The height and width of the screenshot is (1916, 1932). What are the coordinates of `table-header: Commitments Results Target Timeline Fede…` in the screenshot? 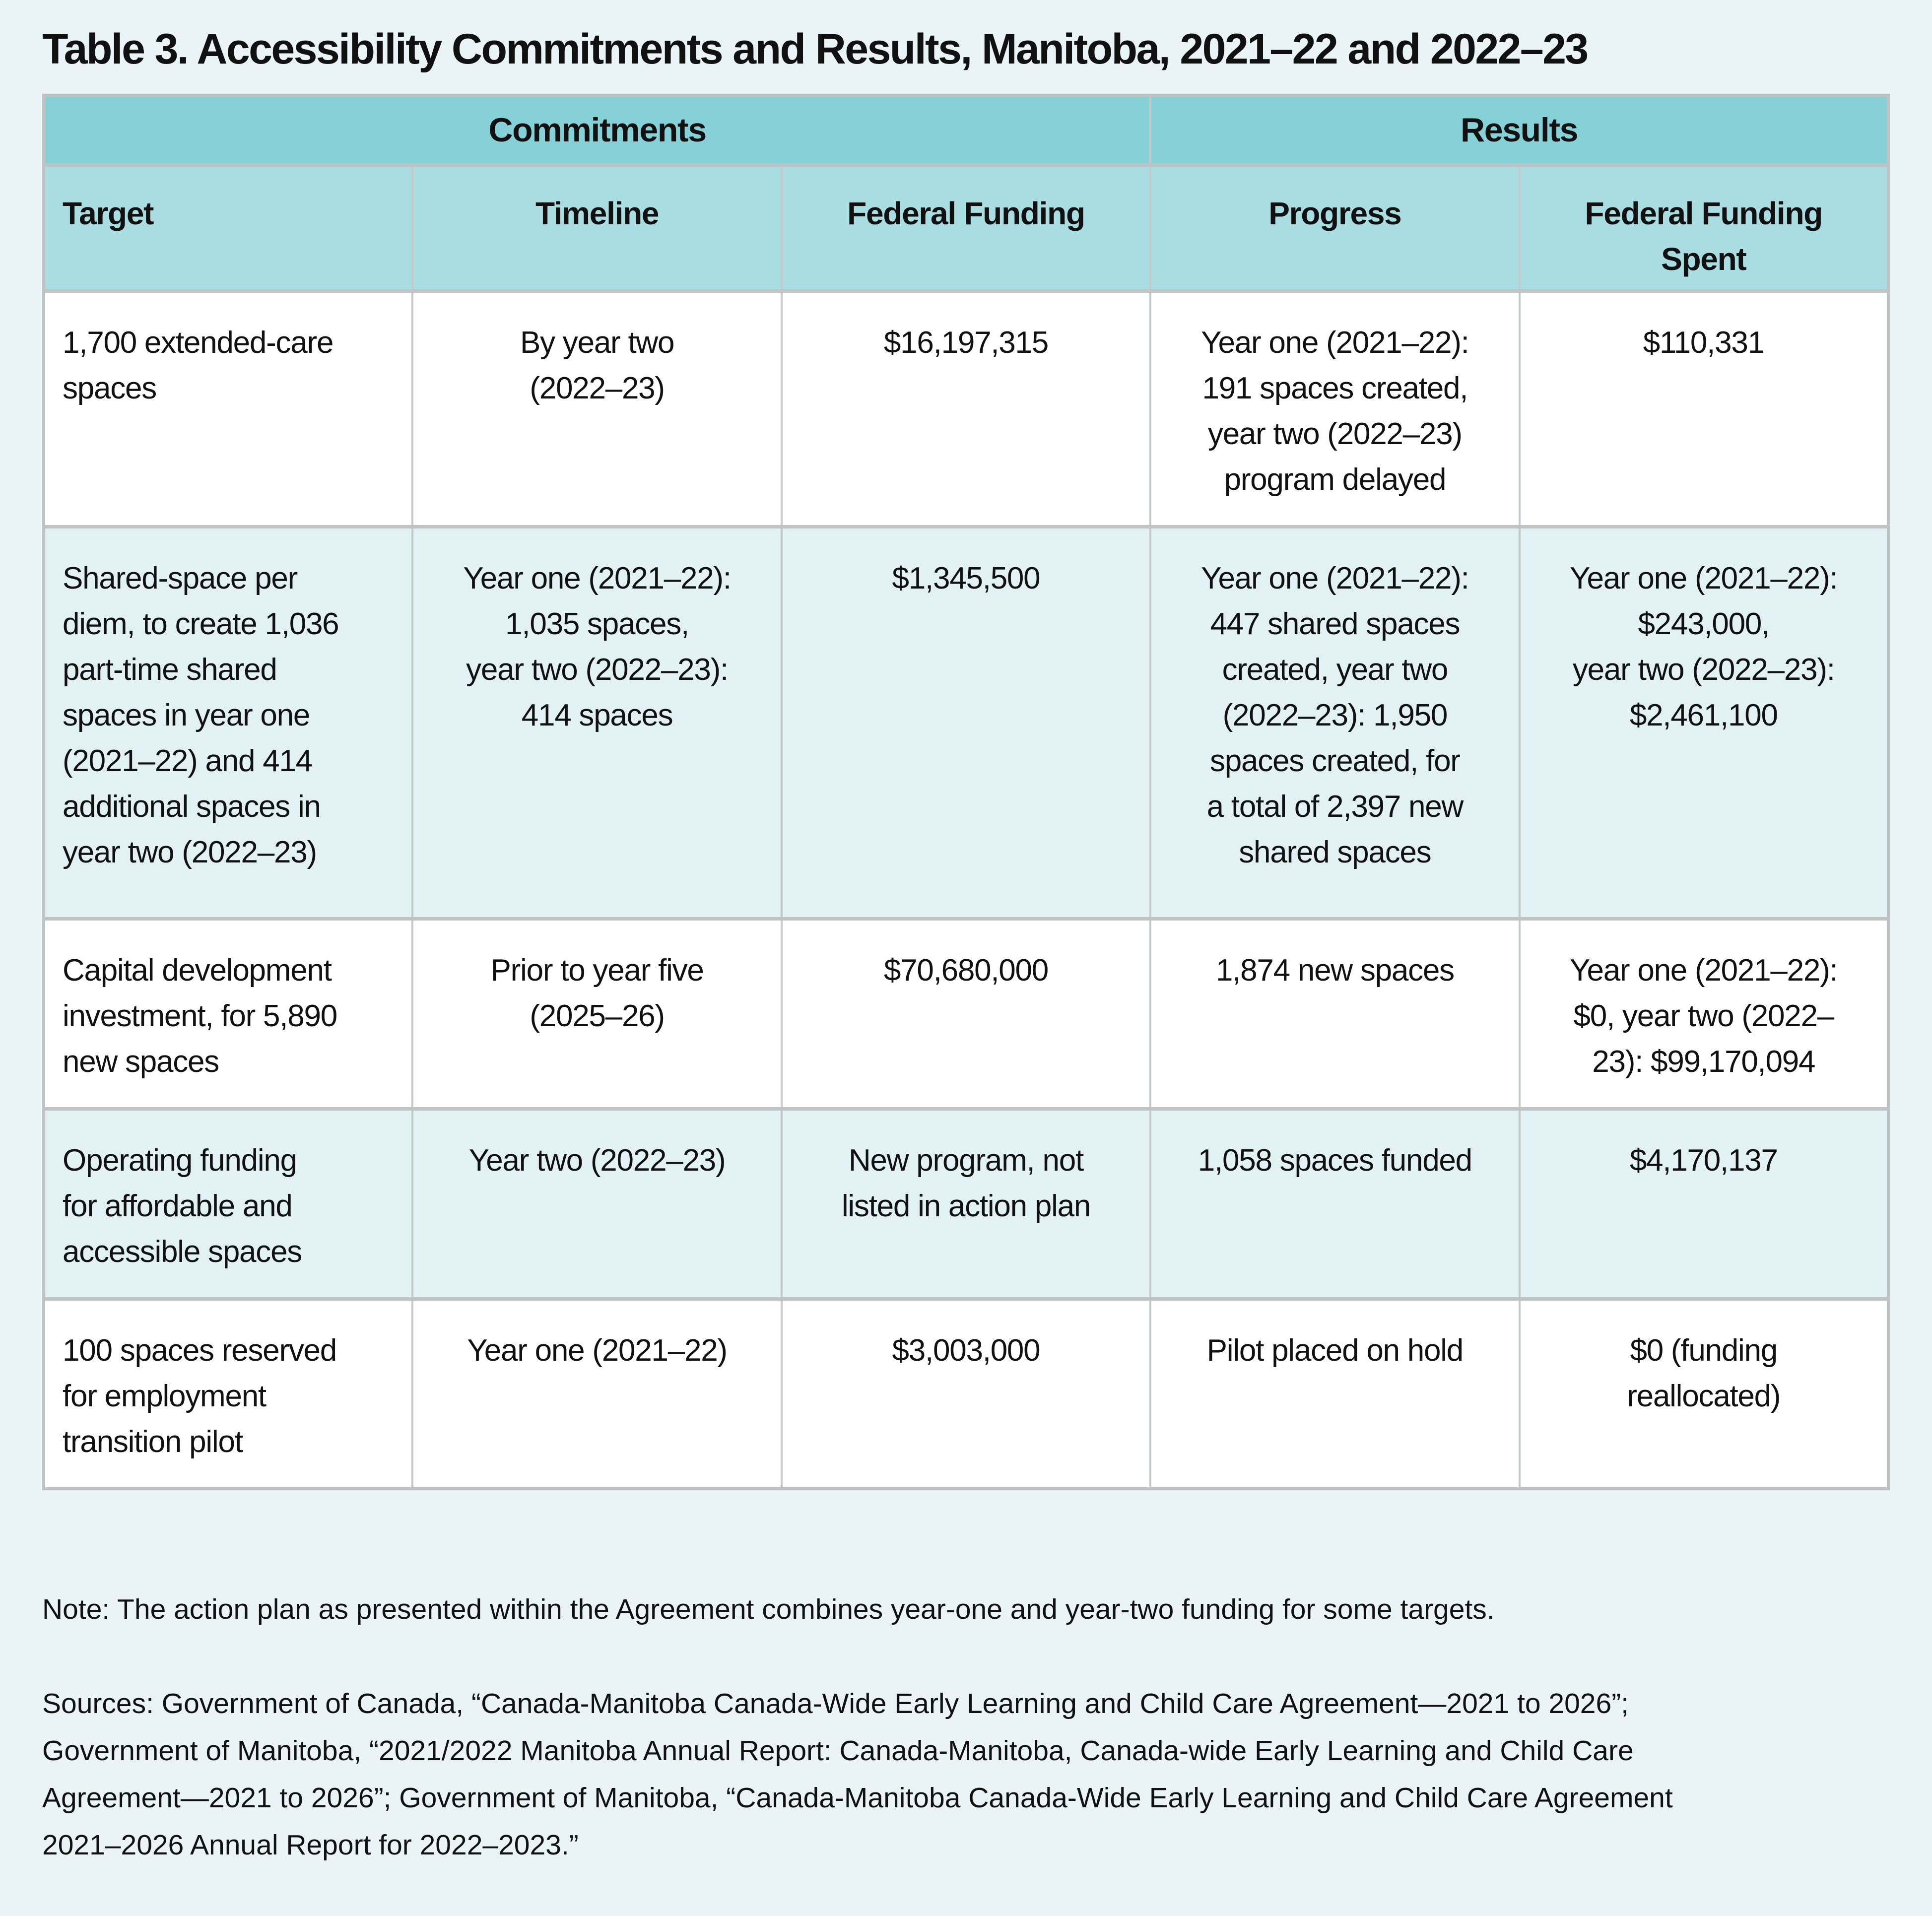 It's located at (966, 193).